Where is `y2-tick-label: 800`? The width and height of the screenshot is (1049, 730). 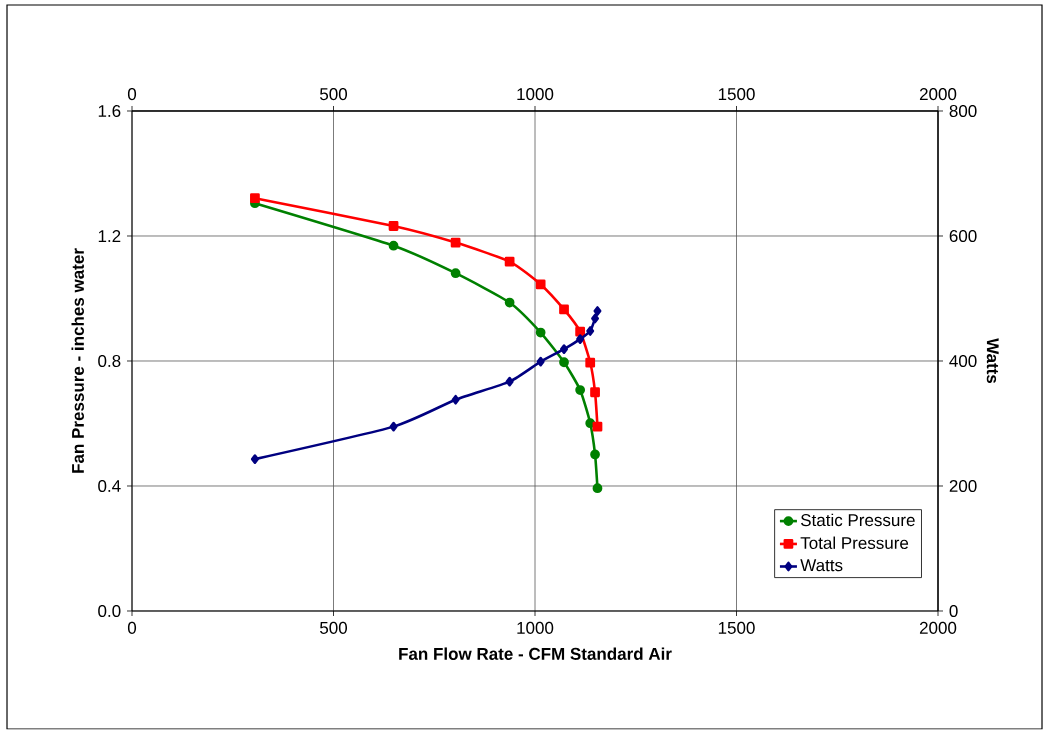
y2-tick-label: 800 is located at coordinates (963, 111).